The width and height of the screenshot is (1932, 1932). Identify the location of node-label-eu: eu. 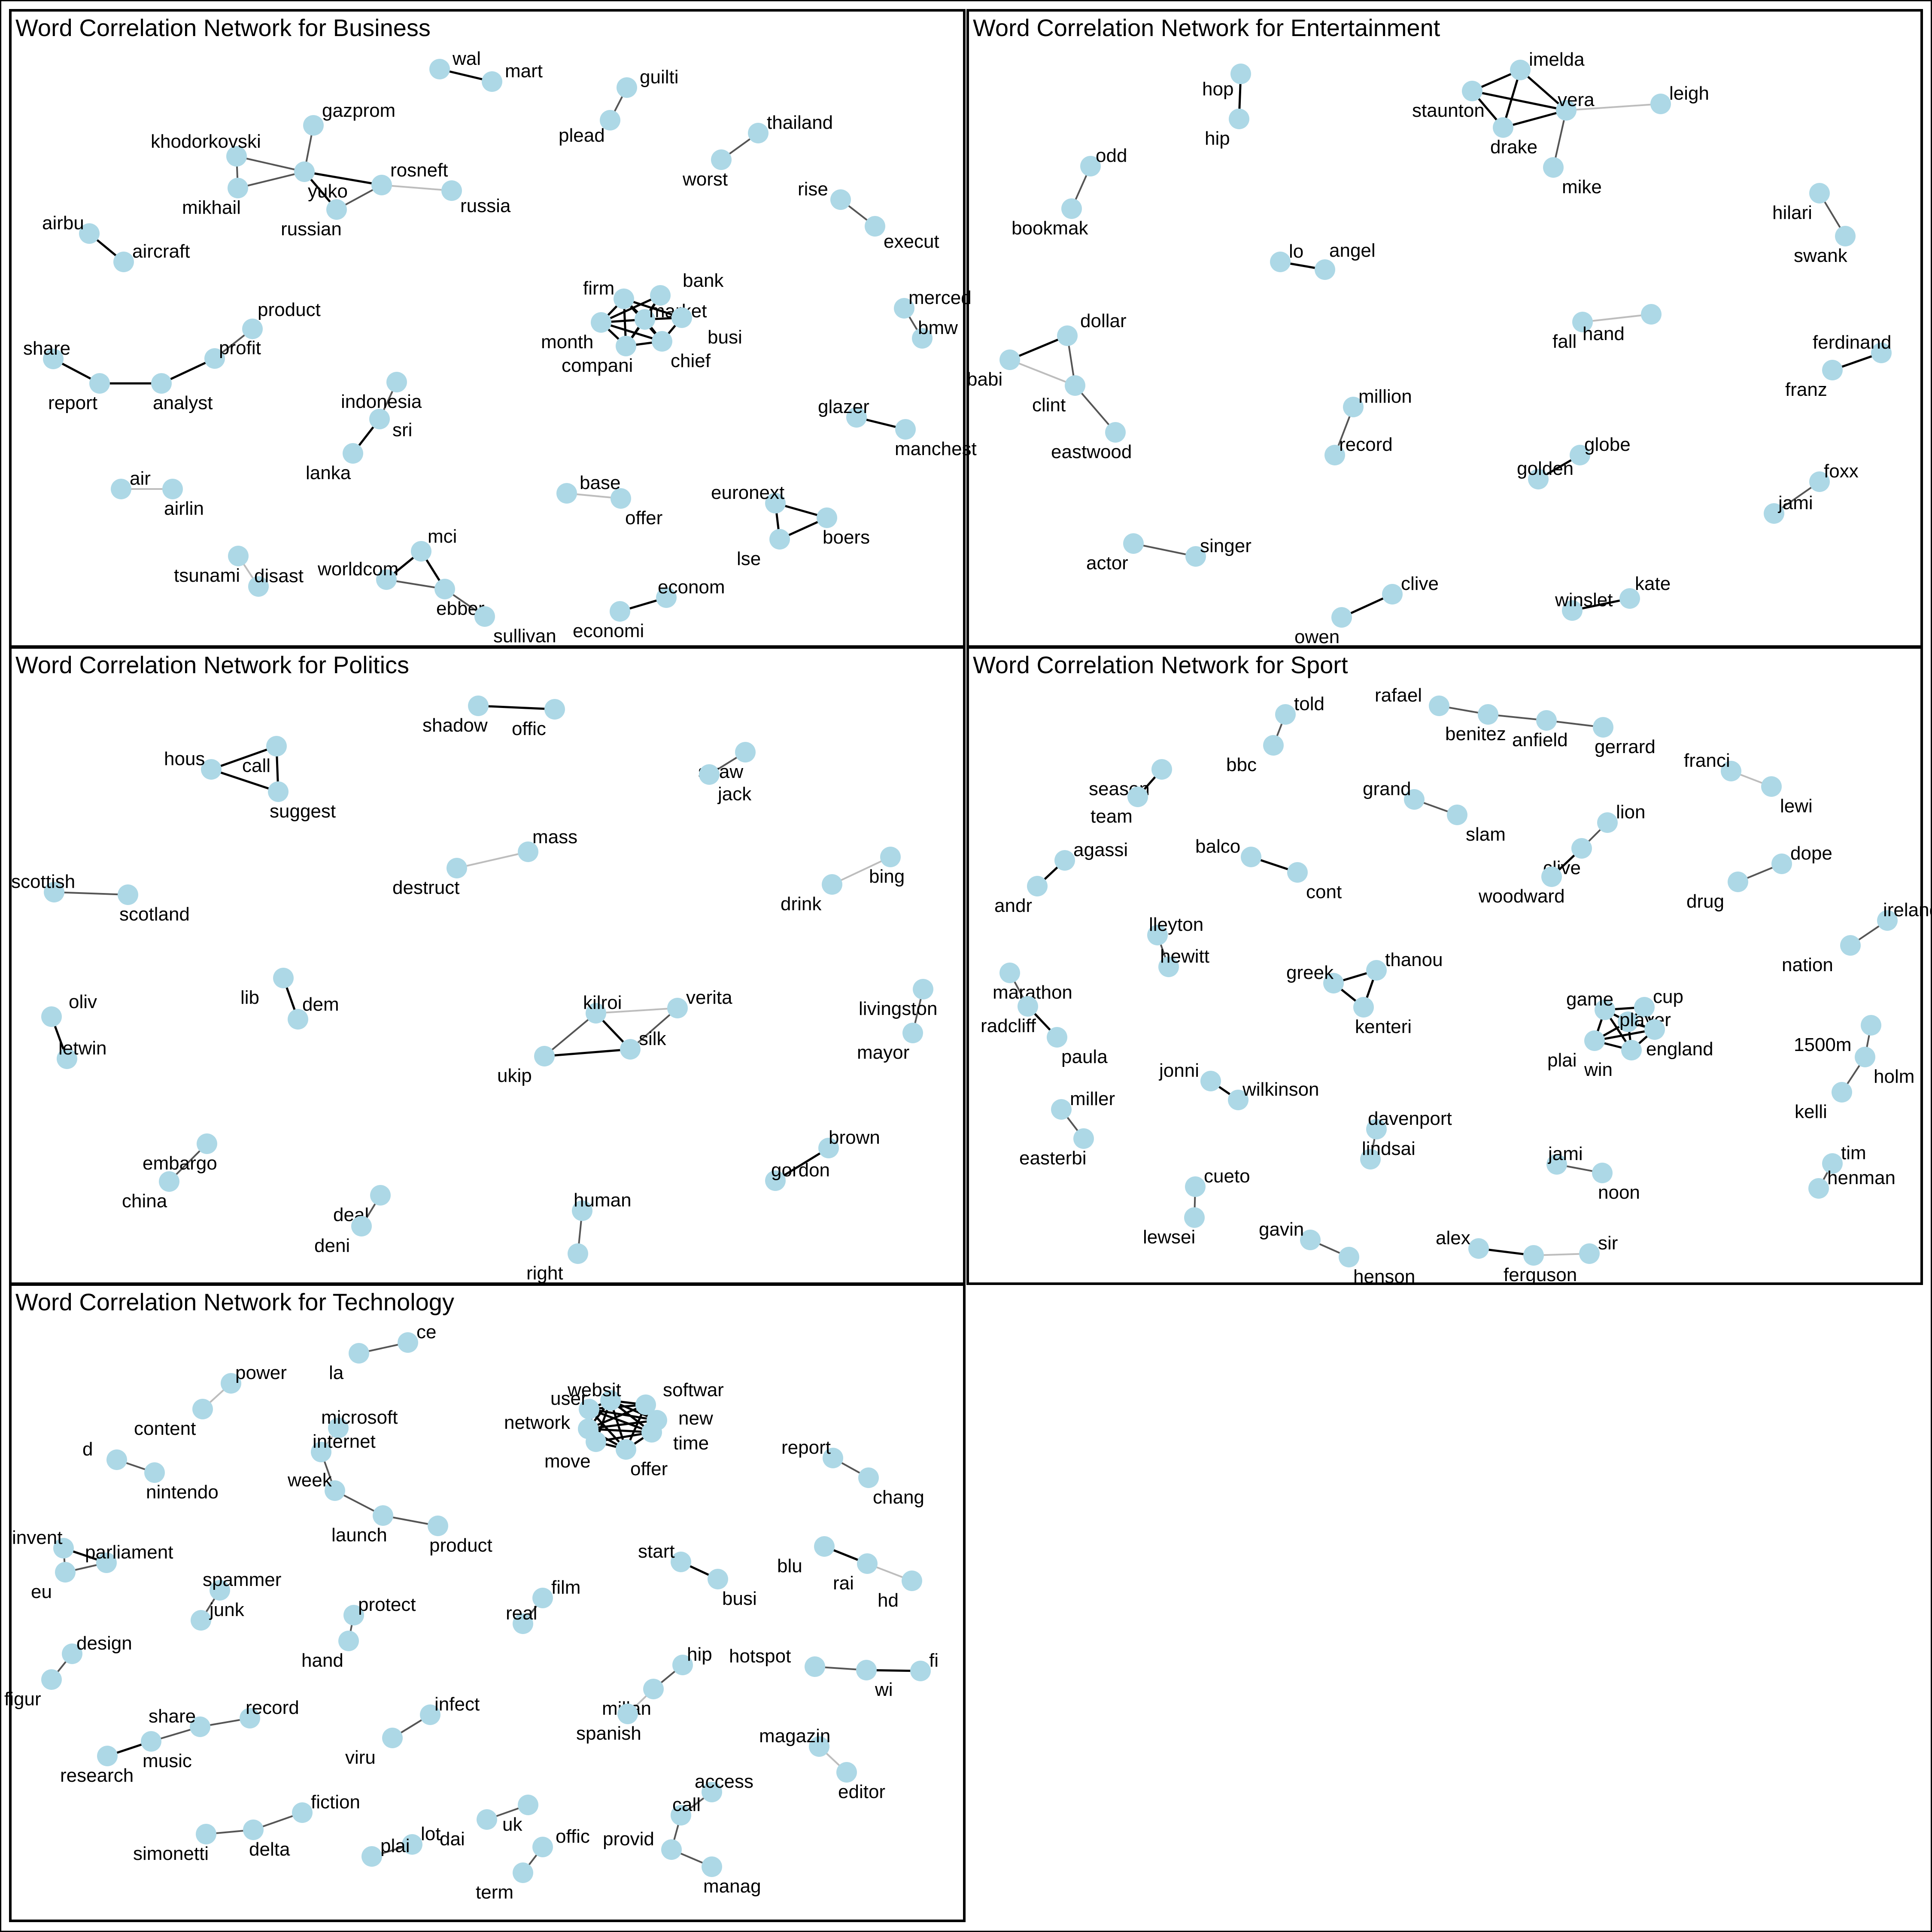
(41, 1591).